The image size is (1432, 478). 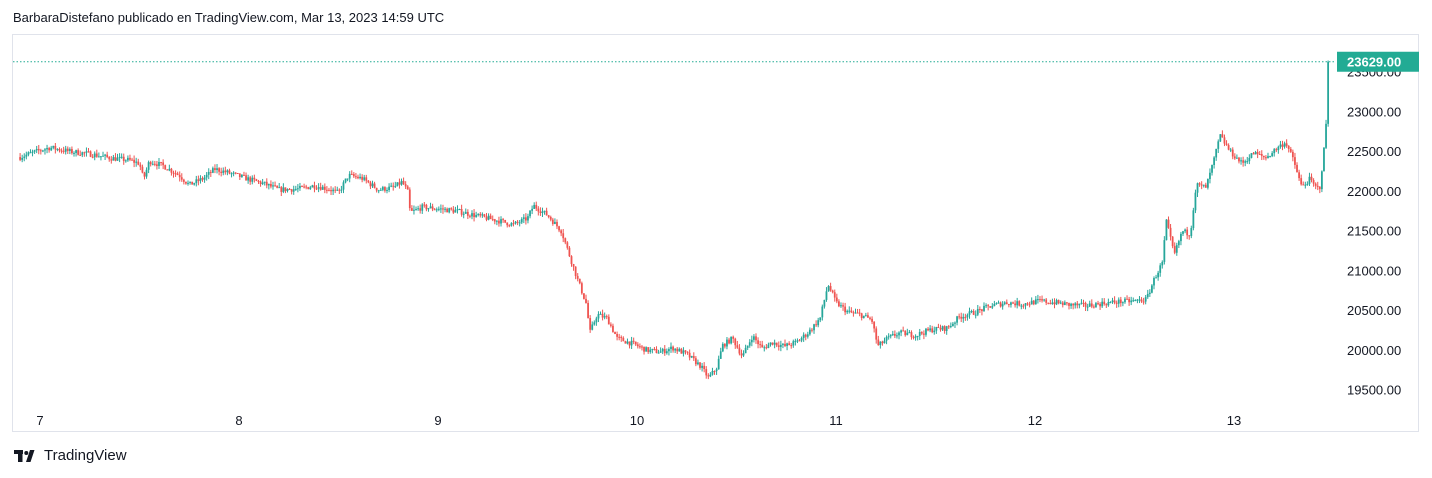 I want to click on x-tick-label: 10, so click(x=637, y=420).